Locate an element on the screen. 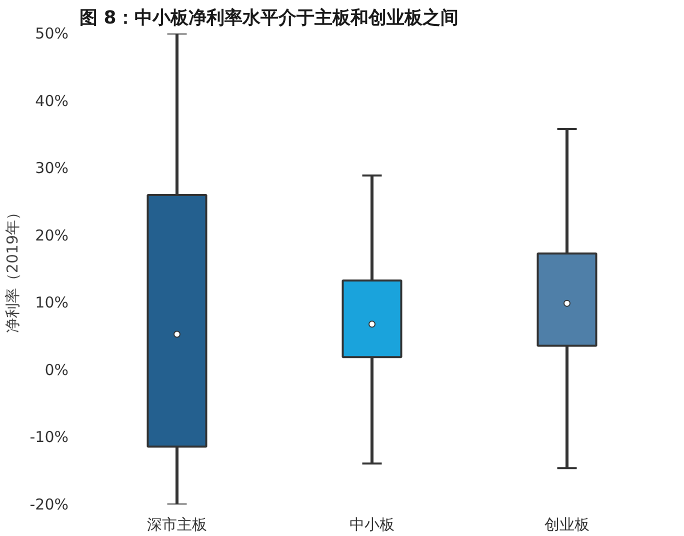 This screenshot has height=536, width=684. y-tick-label: 0% is located at coordinates (56, 369).